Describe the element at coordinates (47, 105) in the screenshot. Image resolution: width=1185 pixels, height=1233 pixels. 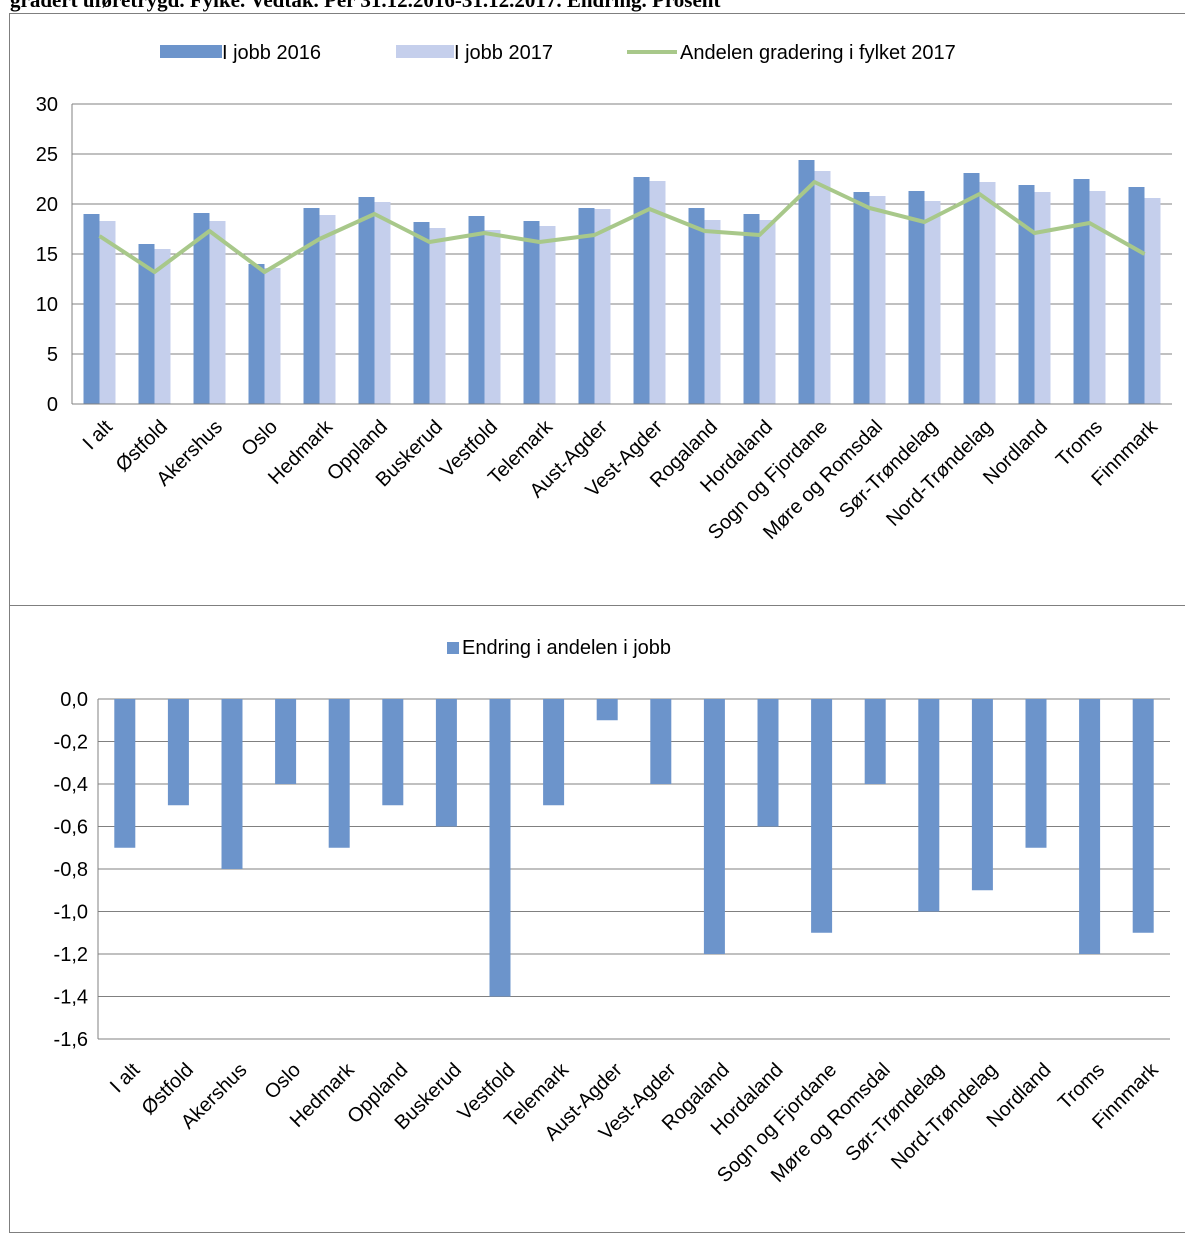
I see `y-tick-label: 30` at that location.